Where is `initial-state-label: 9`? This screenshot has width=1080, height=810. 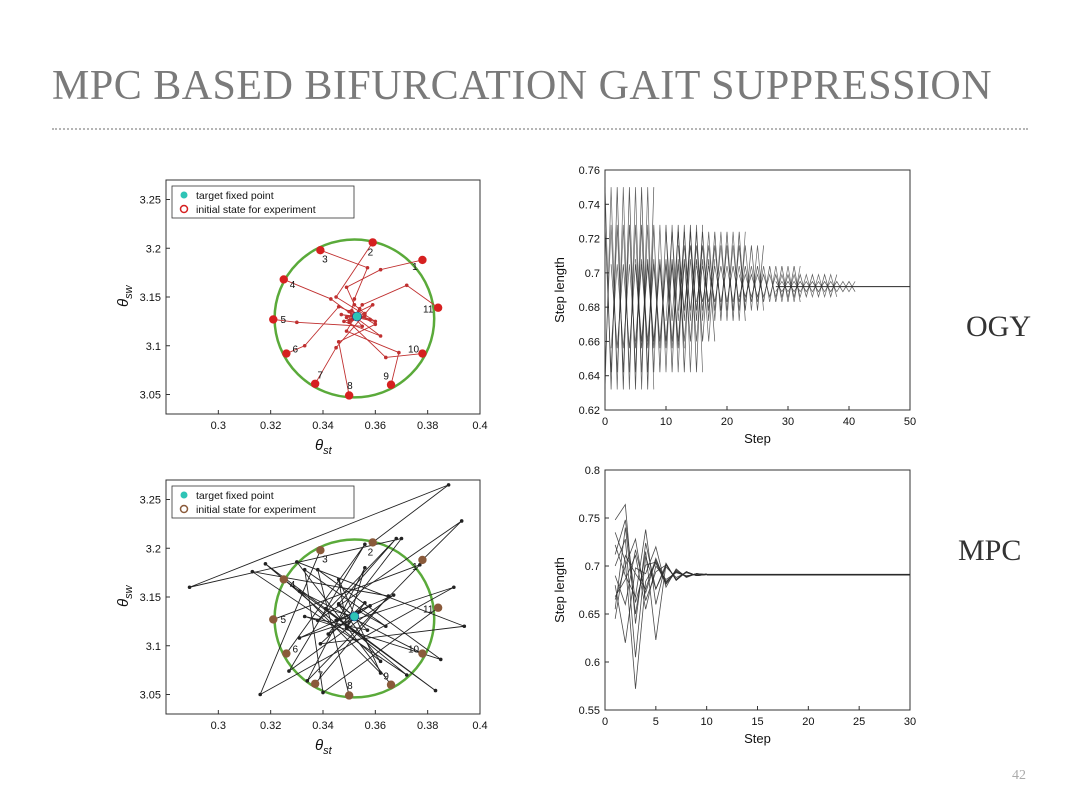
initial-state-label: 9 is located at coordinates (386, 376).